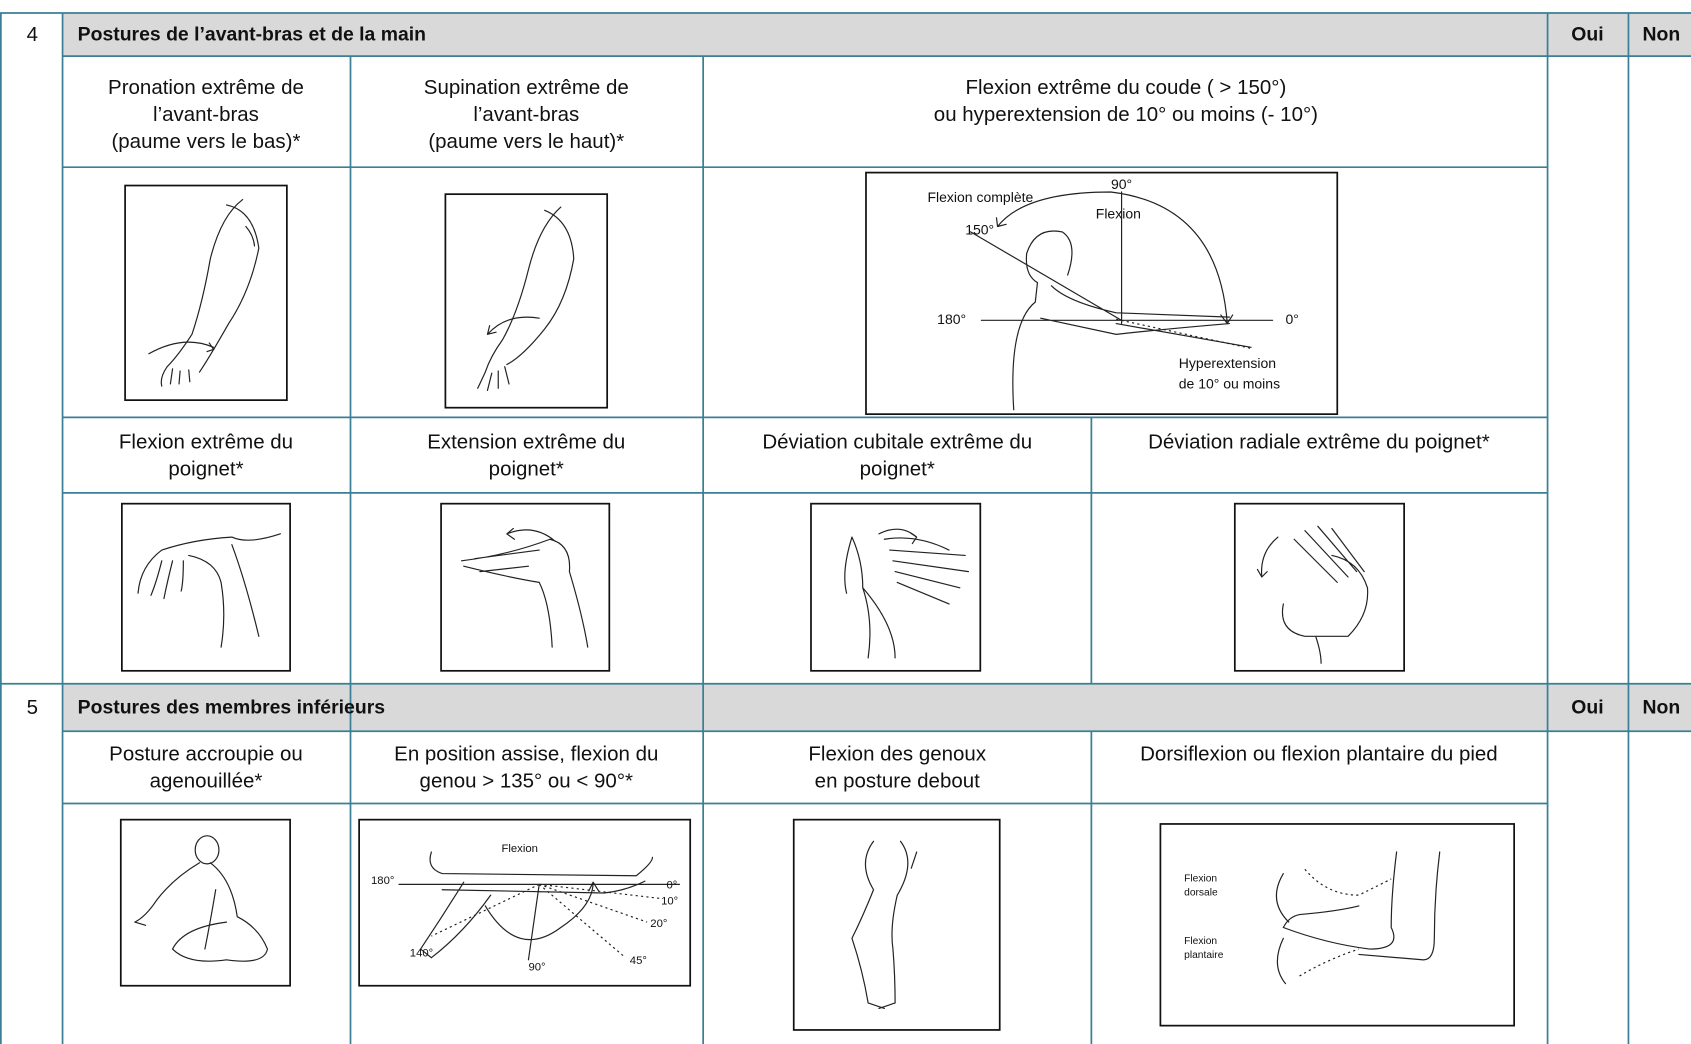 Image resolution: width=1691 pixels, height=1044 pixels. Describe the element at coordinates (231, 708) in the screenshot. I see `section-title: Postures des membres inférieurs` at that location.